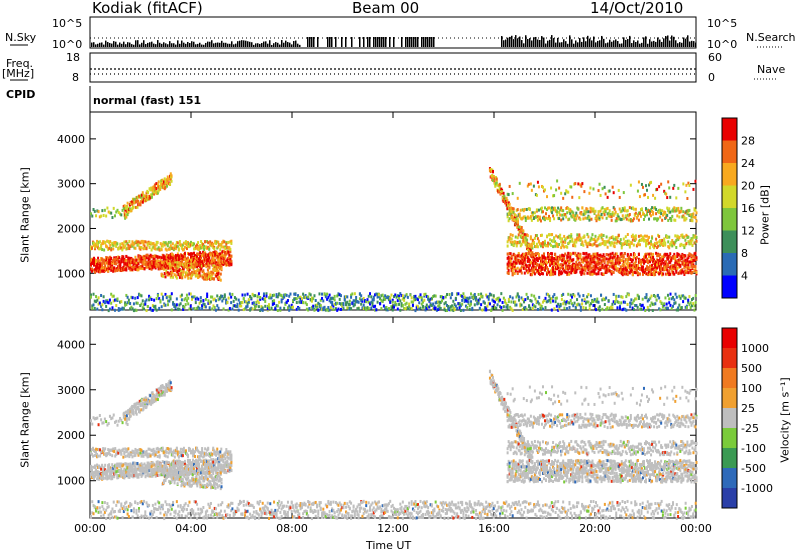 This screenshot has height=554, width=800. What do you see at coordinates (751, 388) in the screenshot?
I see `velocity-colorbar-tick: 100` at bounding box center [751, 388].